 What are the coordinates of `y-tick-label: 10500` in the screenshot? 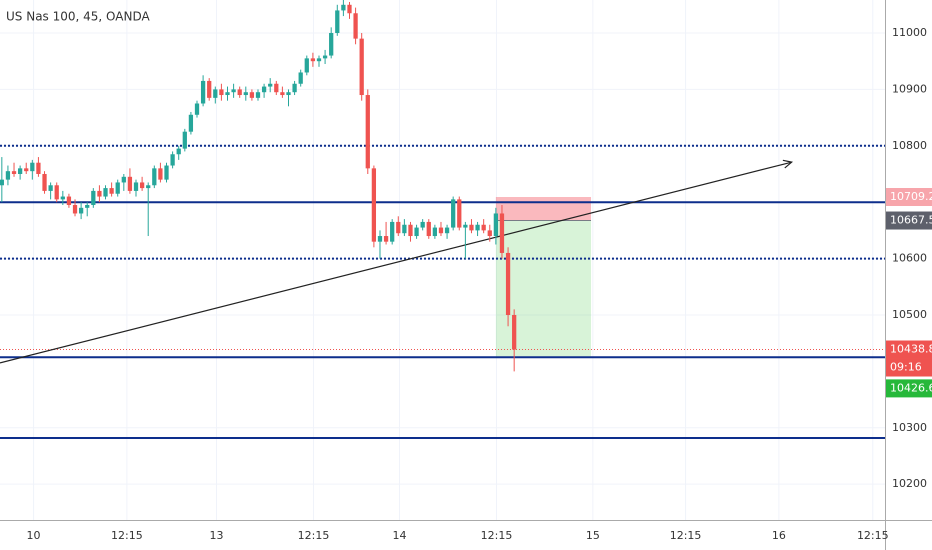 It's located at (909, 314).